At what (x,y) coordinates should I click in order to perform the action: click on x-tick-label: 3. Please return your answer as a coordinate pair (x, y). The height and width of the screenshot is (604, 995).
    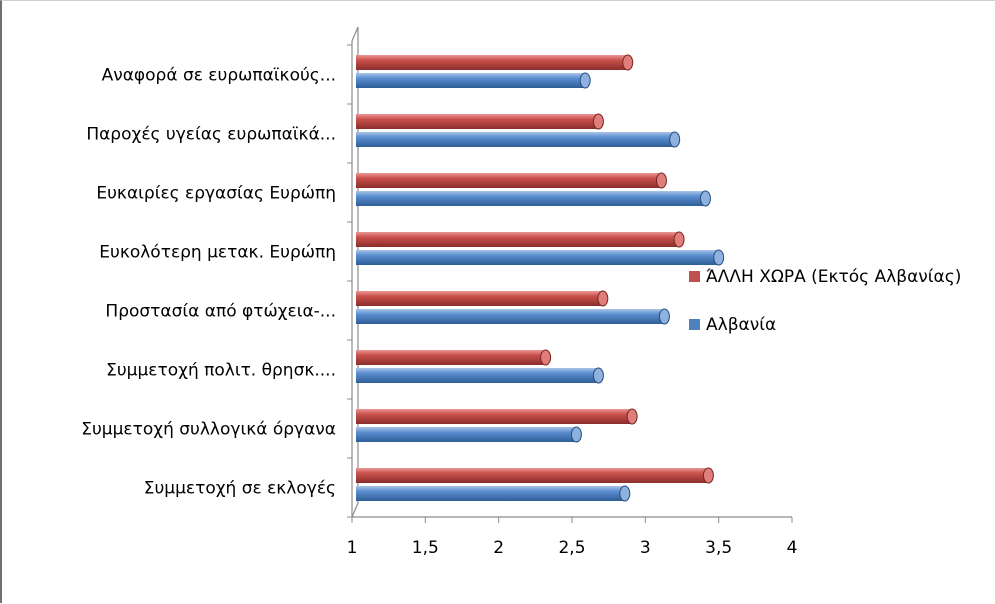
    Looking at the image, I should click on (645, 548).